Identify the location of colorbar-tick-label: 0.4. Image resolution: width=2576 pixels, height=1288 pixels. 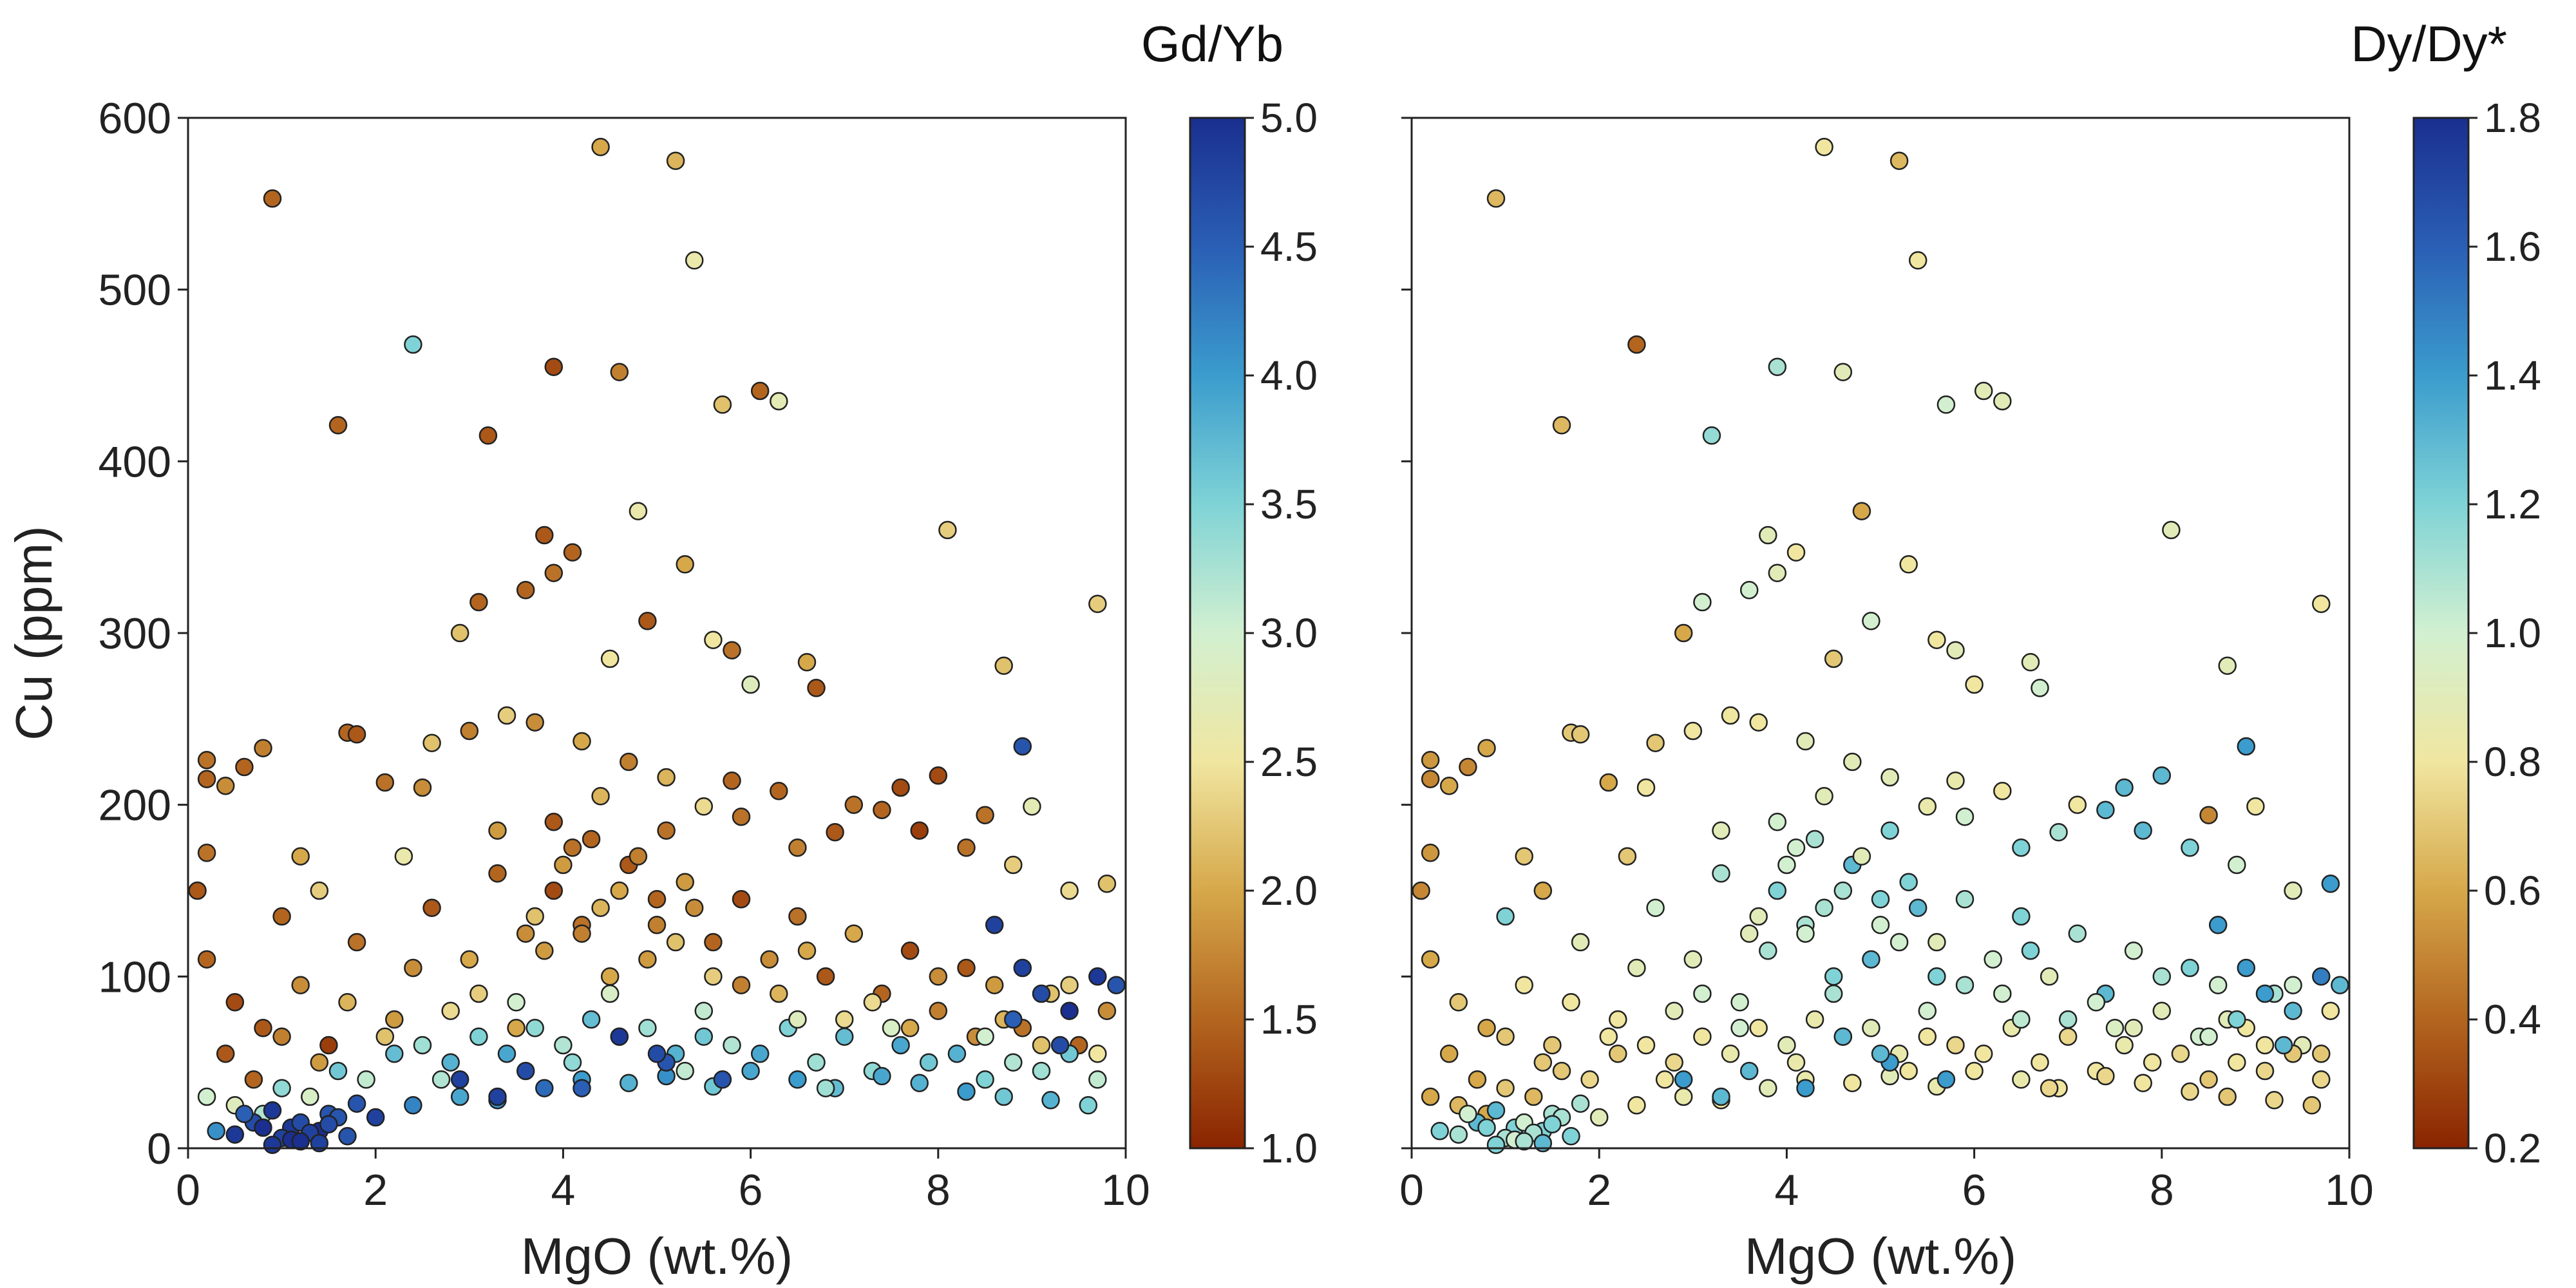
(2512, 1019).